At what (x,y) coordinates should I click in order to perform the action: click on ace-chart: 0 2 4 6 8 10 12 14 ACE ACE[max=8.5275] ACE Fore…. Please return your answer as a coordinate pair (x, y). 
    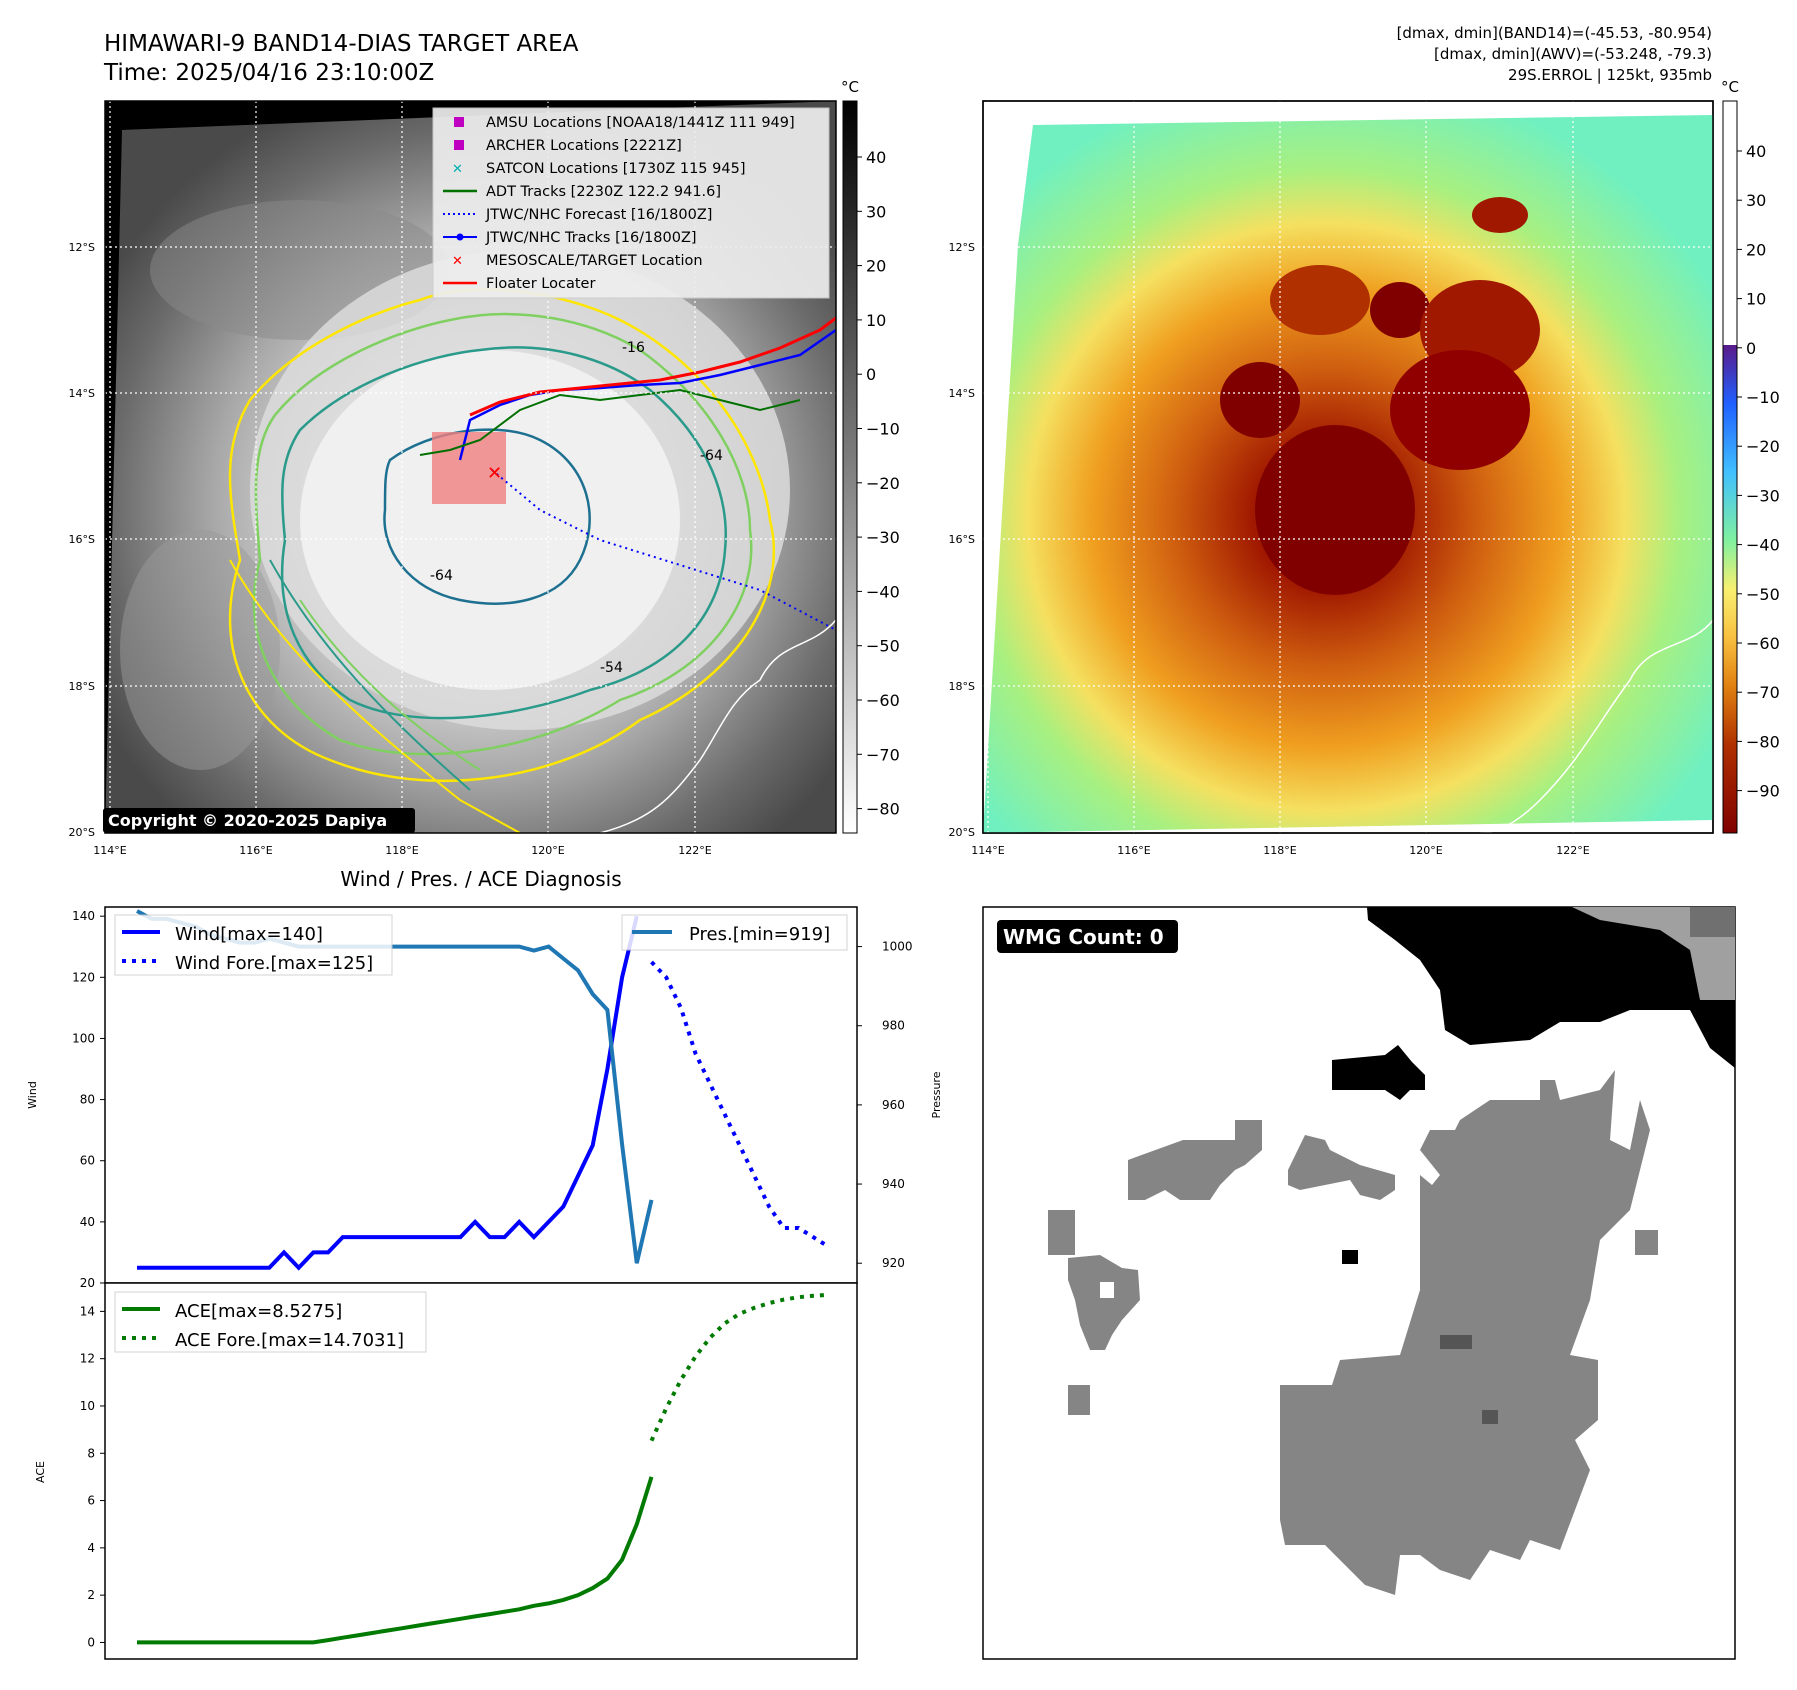
    Looking at the image, I should click on (446, 1471).